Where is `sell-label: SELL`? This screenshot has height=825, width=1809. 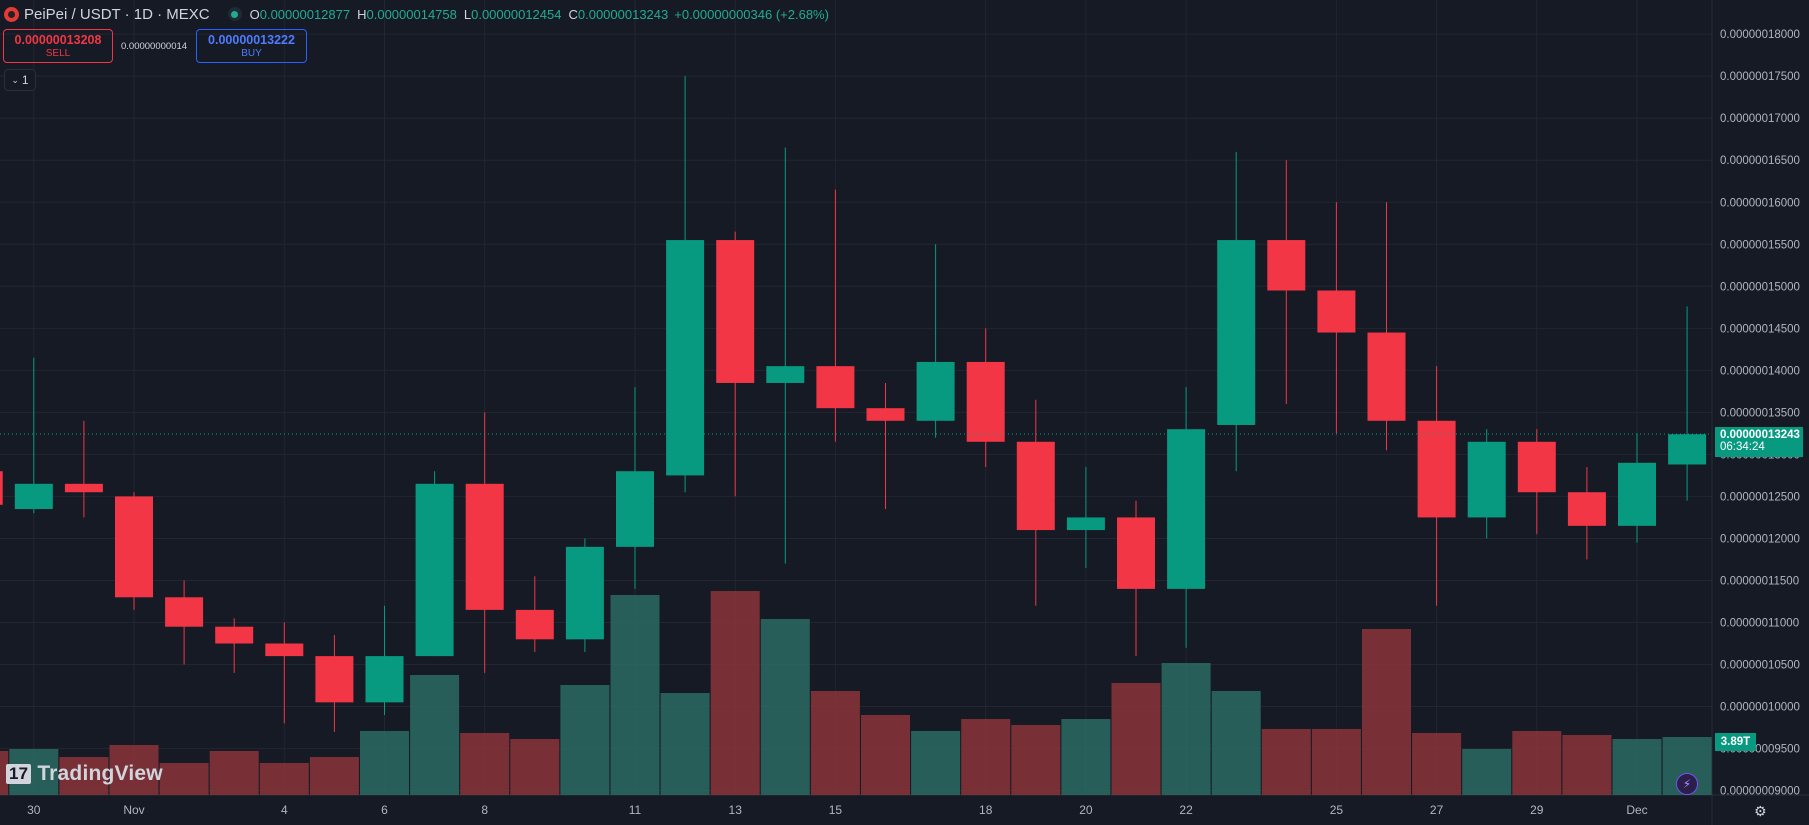 sell-label: SELL is located at coordinates (58, 53).